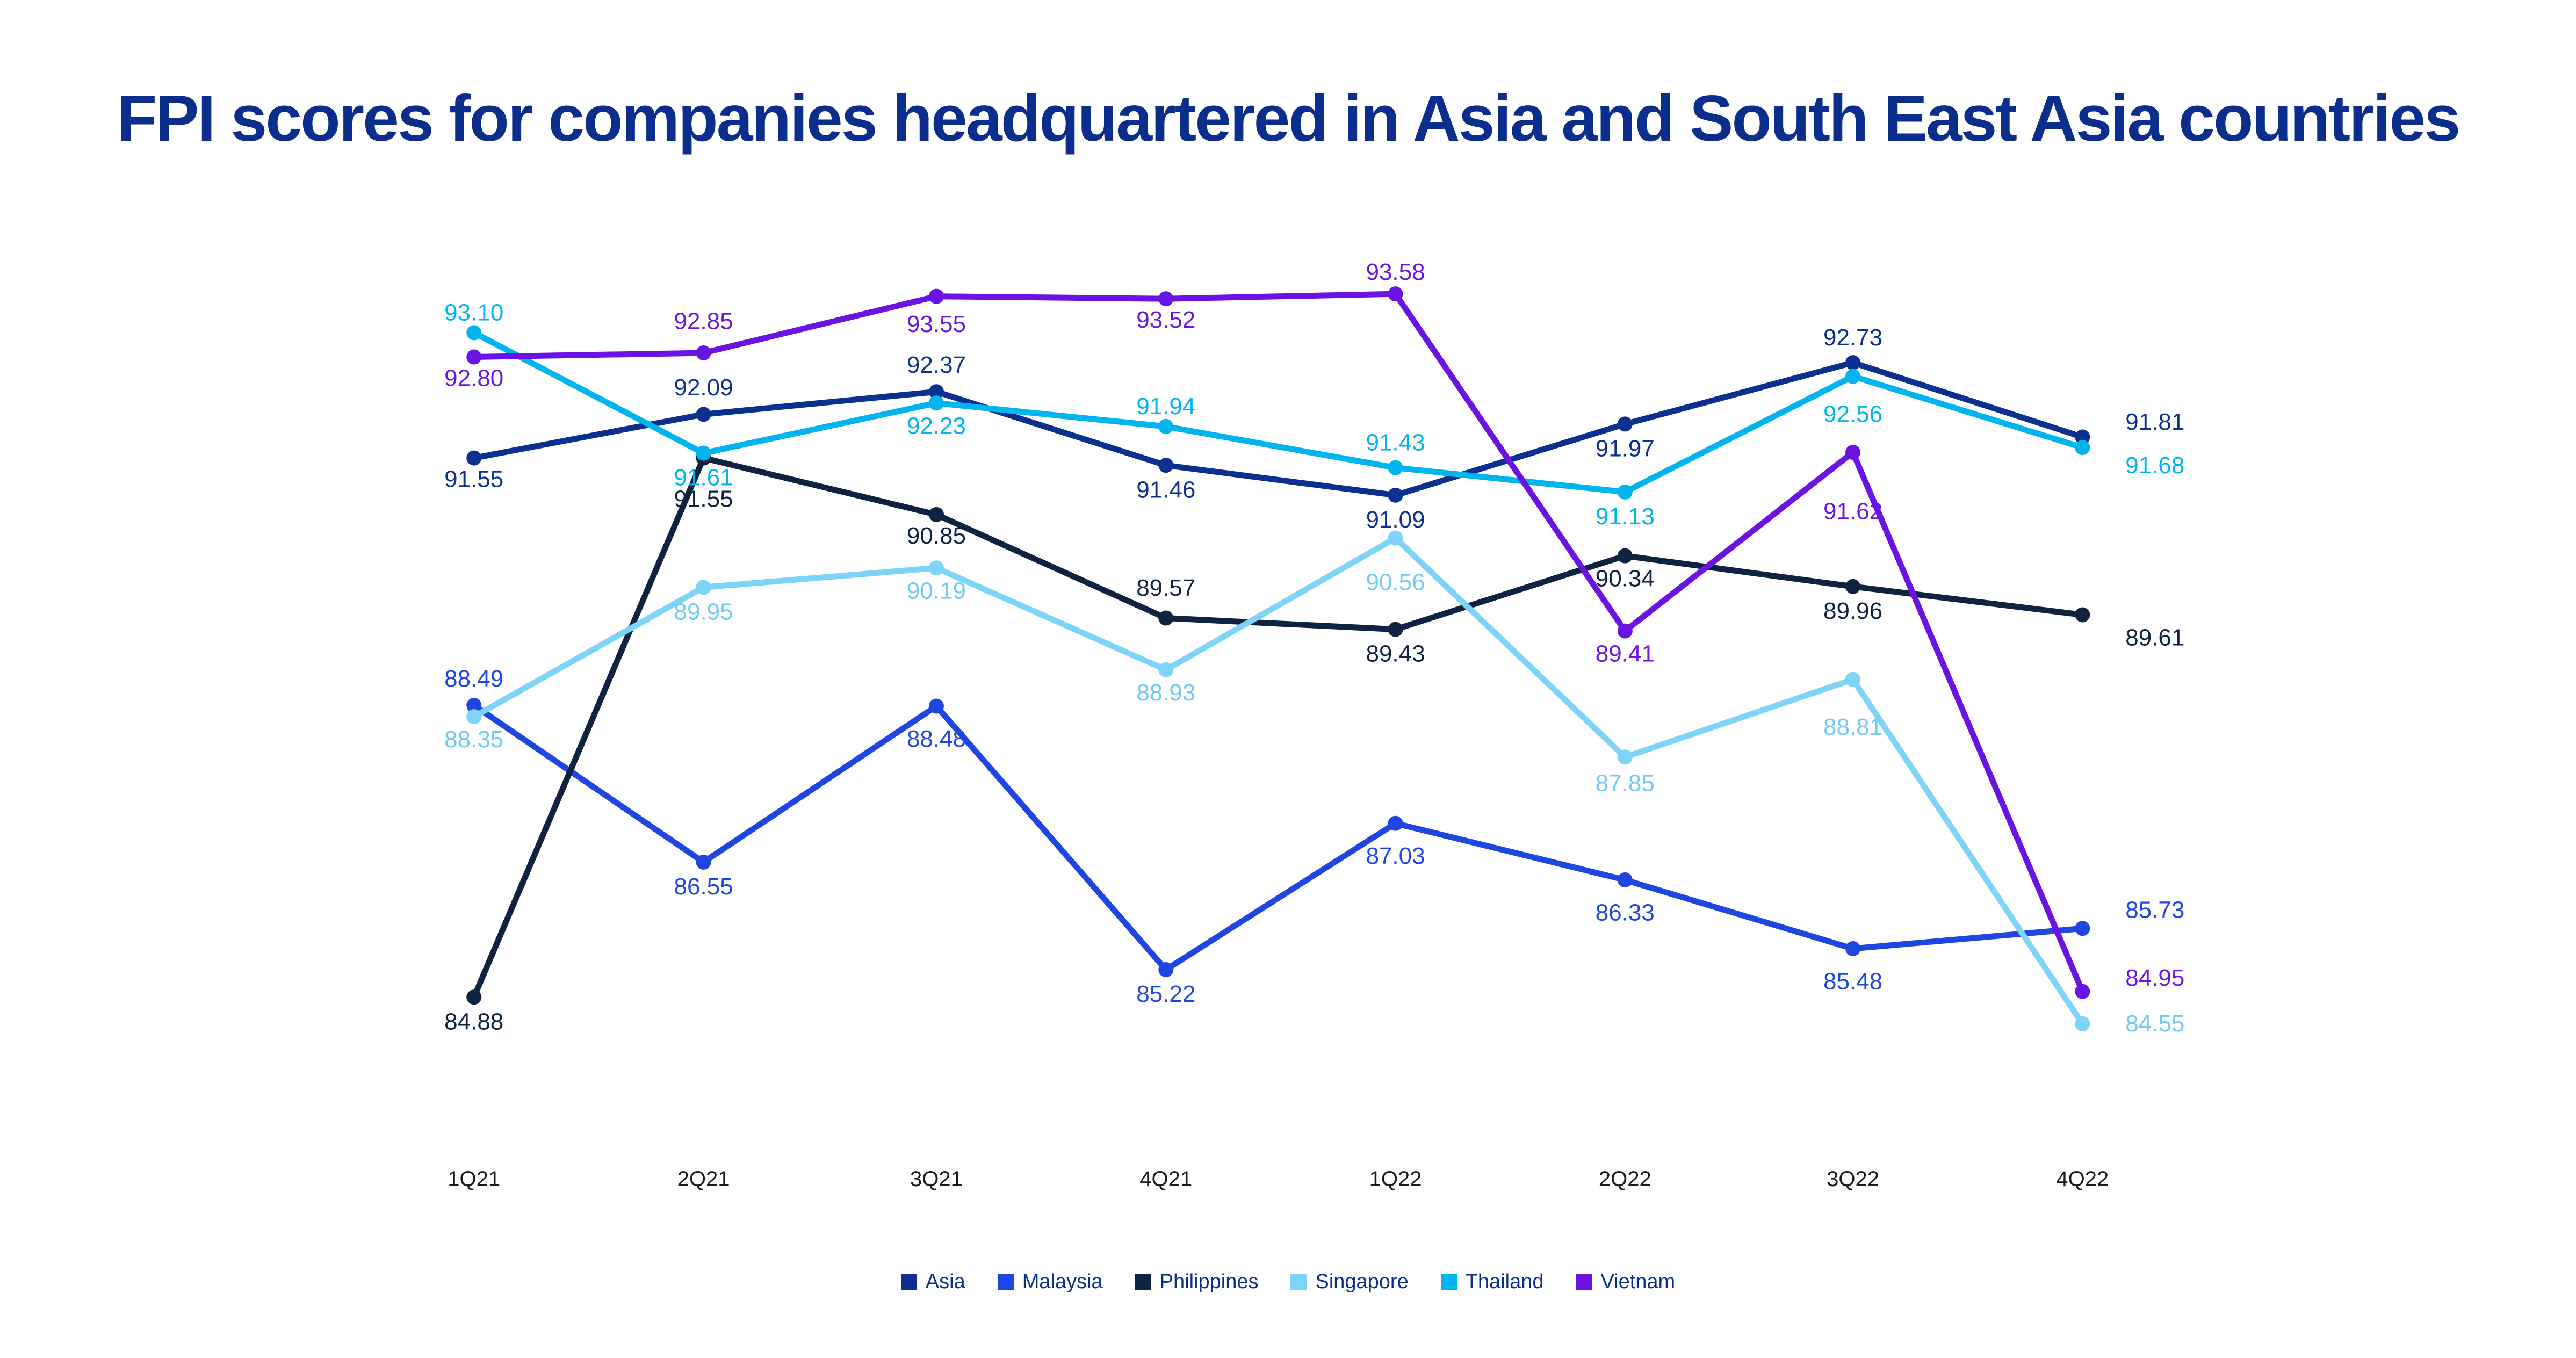  I want to click on x-tick-label: 4Q21, so click(1165, 1179).